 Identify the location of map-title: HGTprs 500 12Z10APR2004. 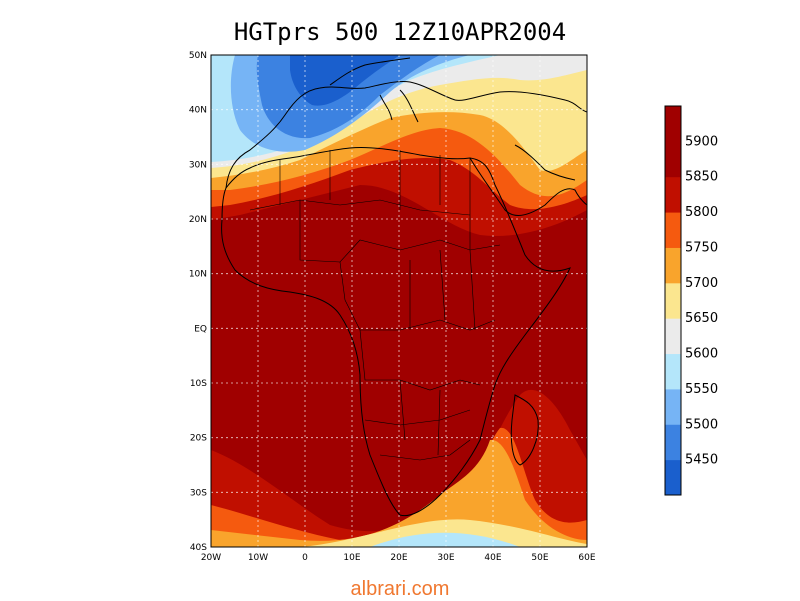
(400, 32).